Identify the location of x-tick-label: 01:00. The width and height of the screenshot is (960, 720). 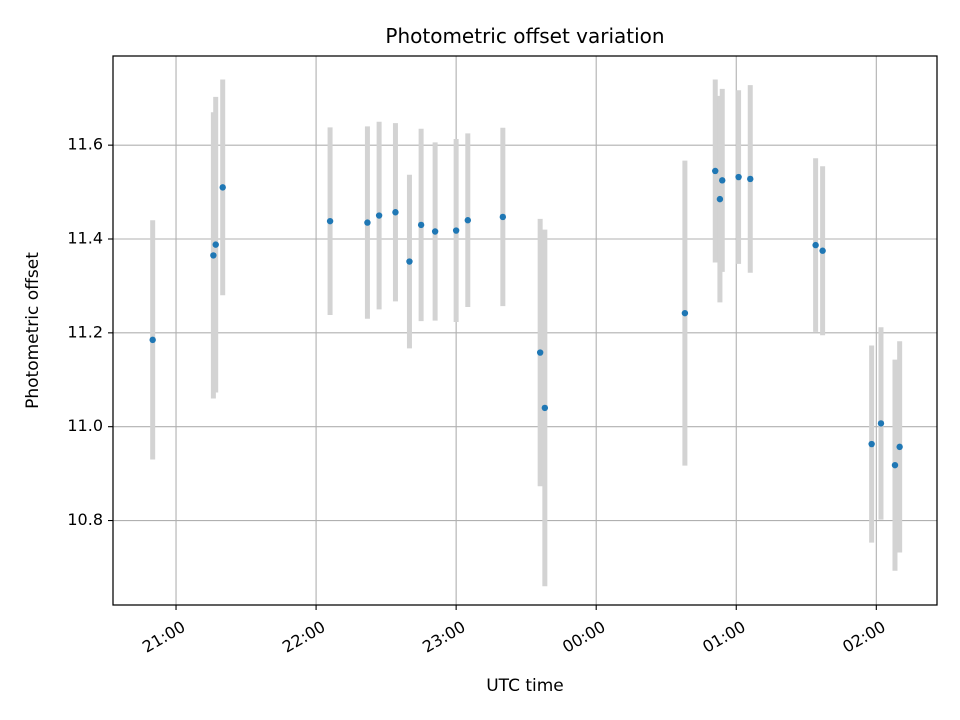
(723, 637).